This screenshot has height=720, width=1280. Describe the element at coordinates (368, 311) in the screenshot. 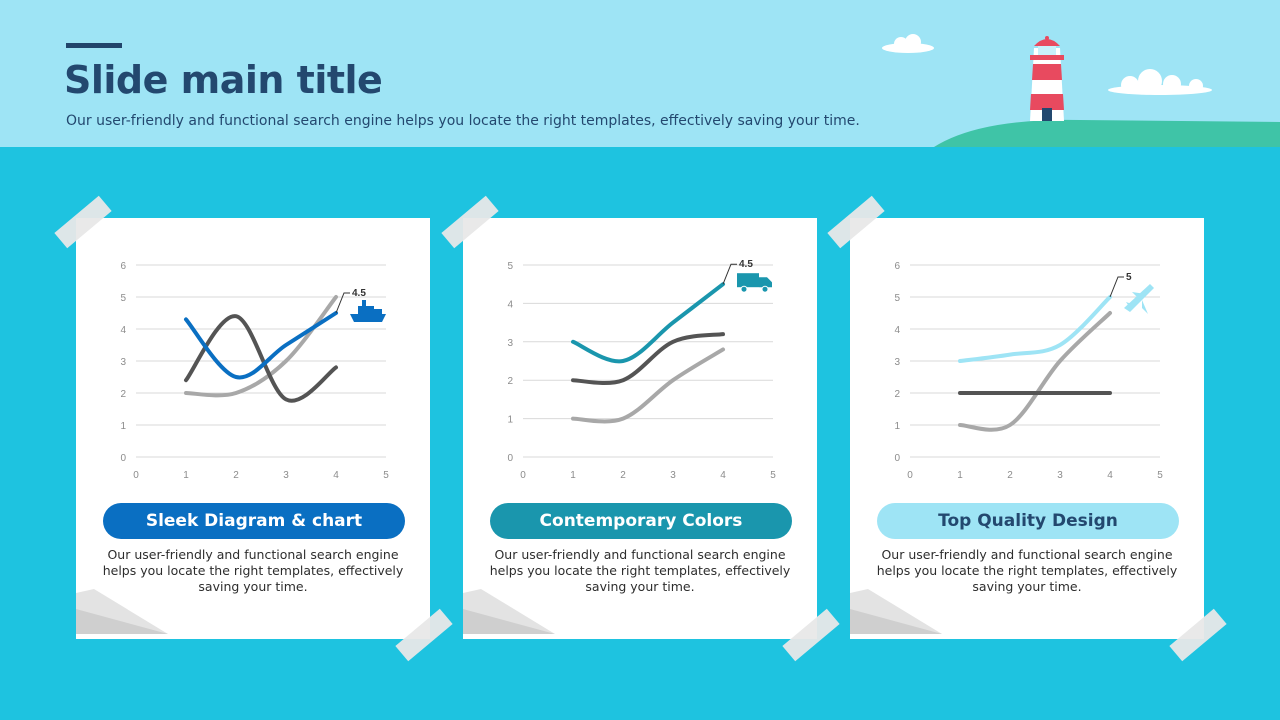

I see `ship-icon` at that location.